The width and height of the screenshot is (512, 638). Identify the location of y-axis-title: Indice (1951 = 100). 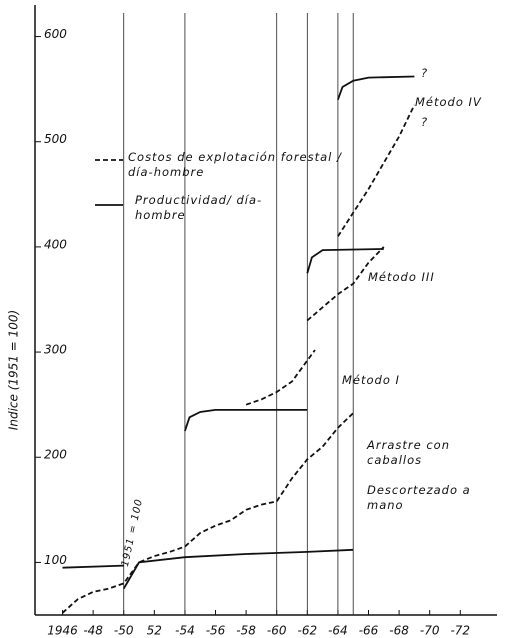
(14, 370).